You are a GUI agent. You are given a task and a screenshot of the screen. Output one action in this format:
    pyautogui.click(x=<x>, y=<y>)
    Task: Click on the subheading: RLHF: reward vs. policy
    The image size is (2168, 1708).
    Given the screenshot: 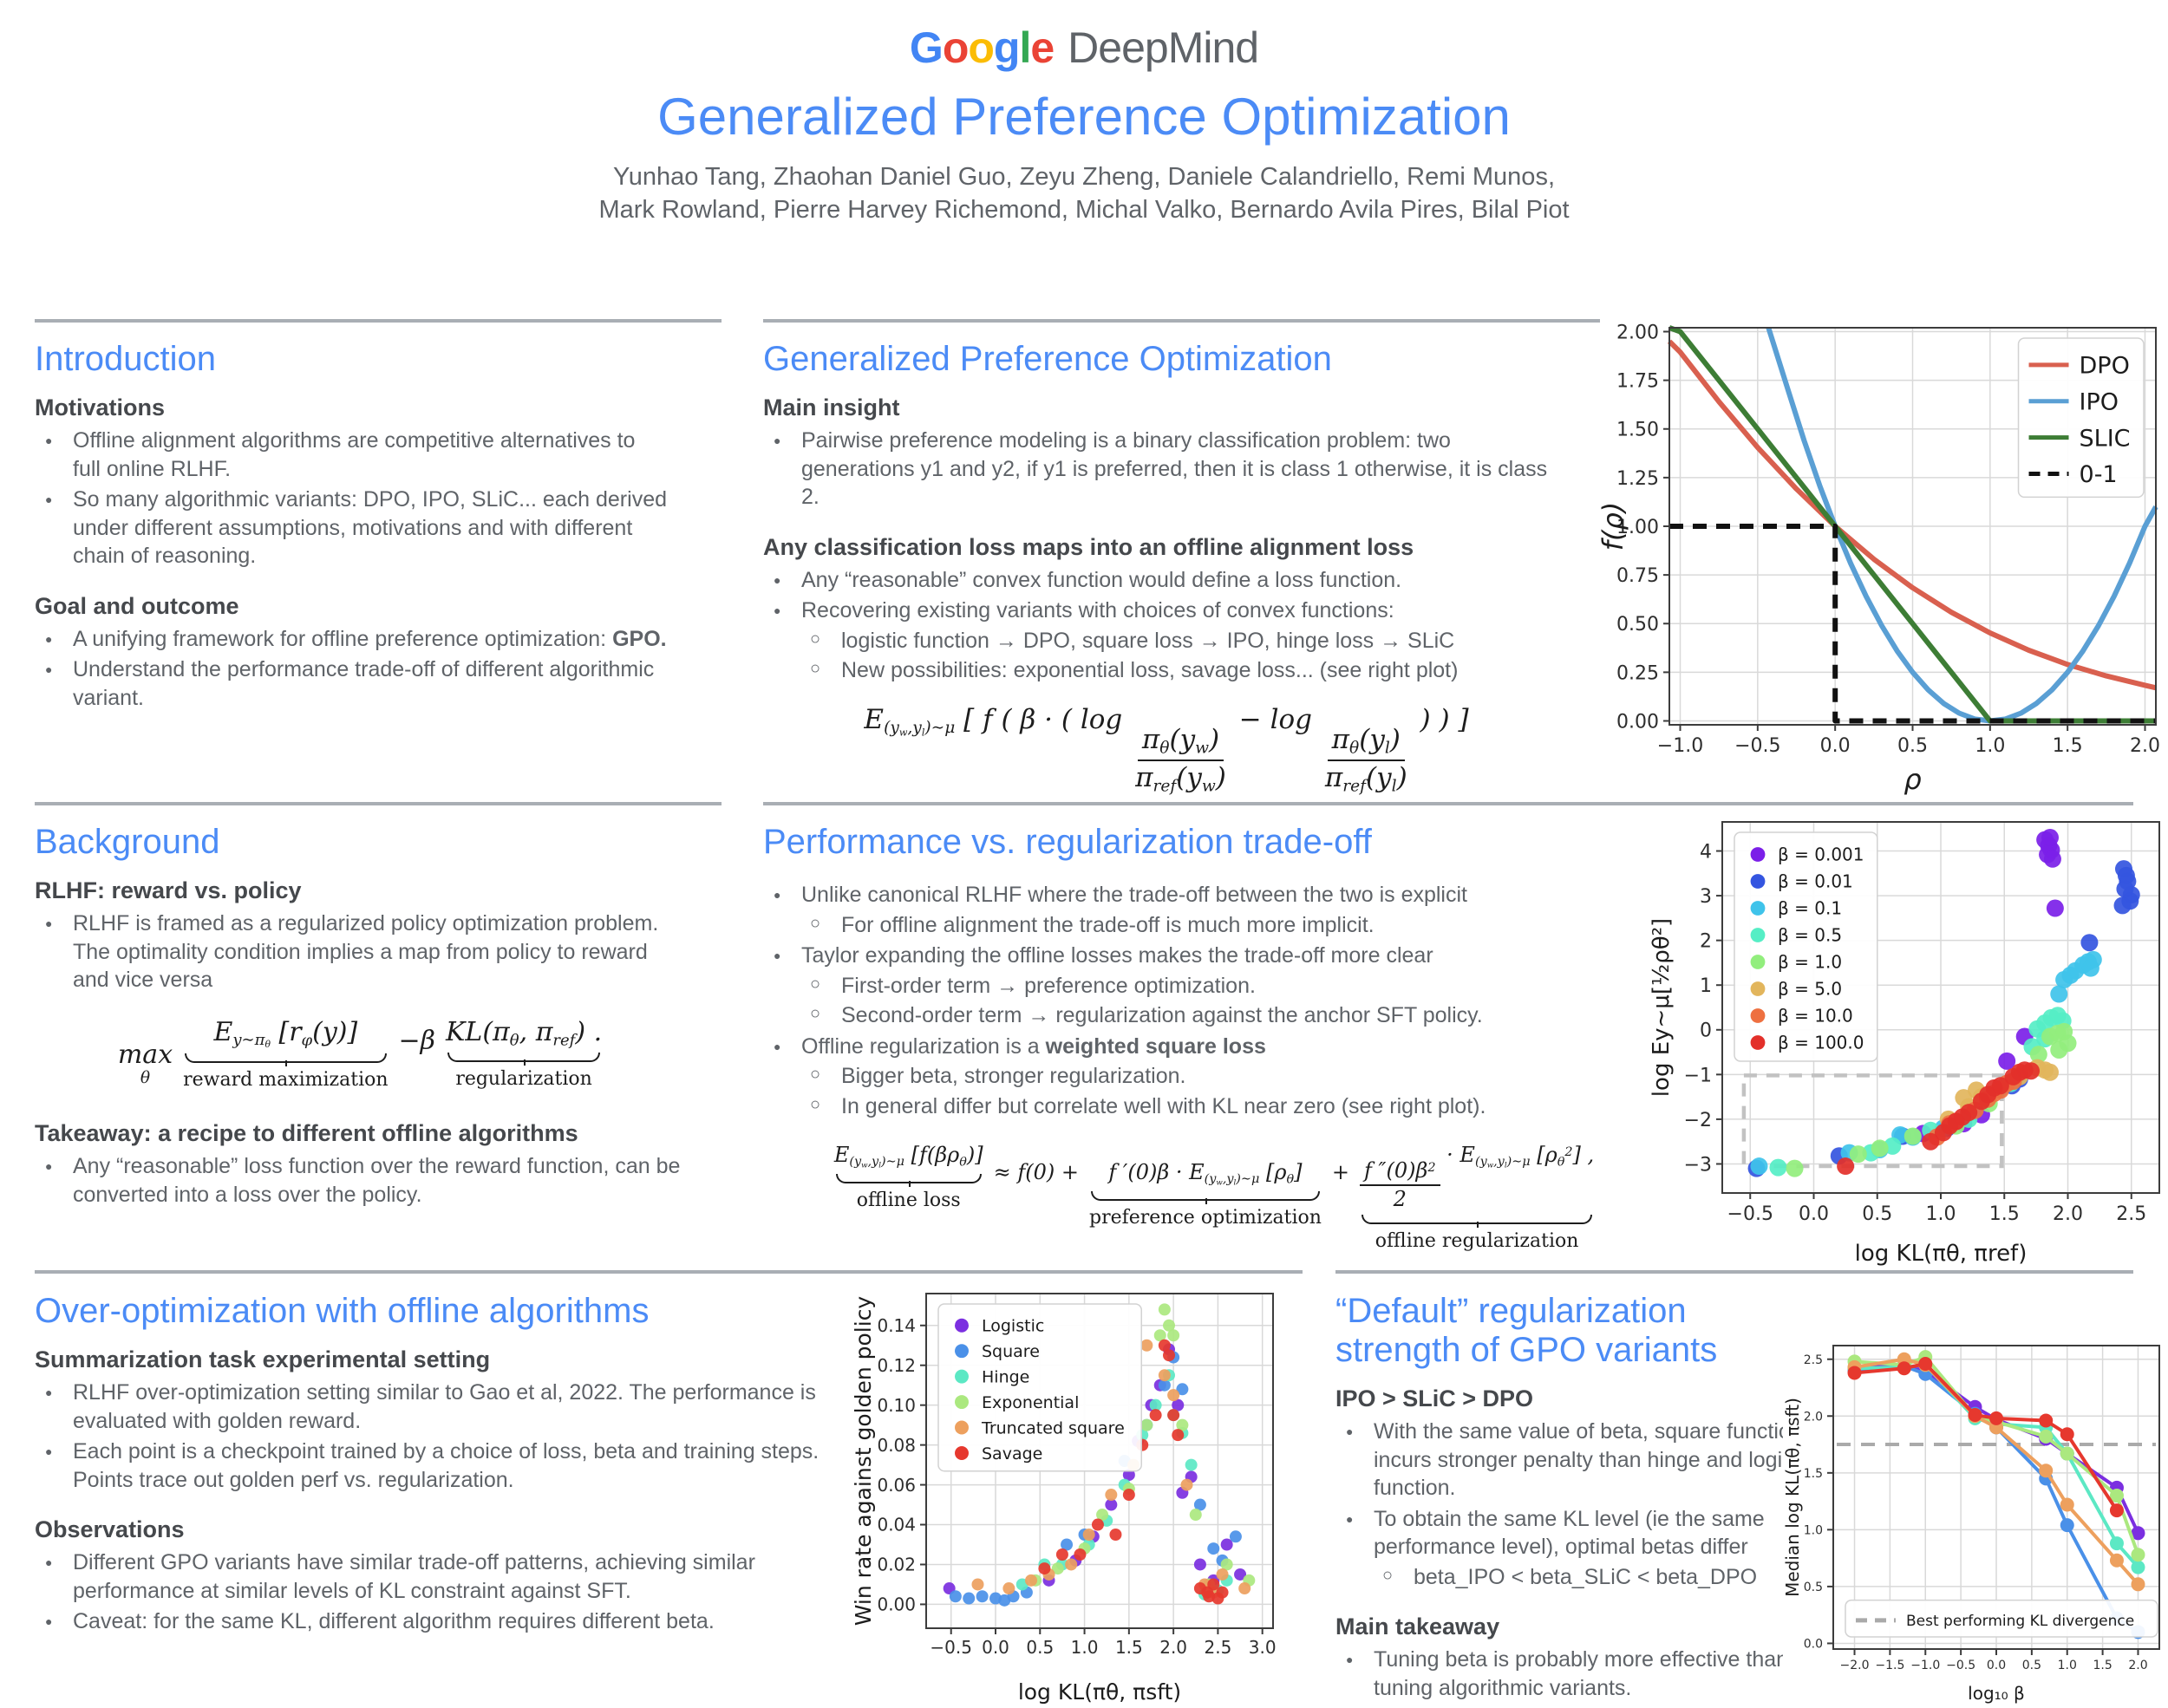 What is the action you would take?
    pyautogui.click(x=168, y=890)
    